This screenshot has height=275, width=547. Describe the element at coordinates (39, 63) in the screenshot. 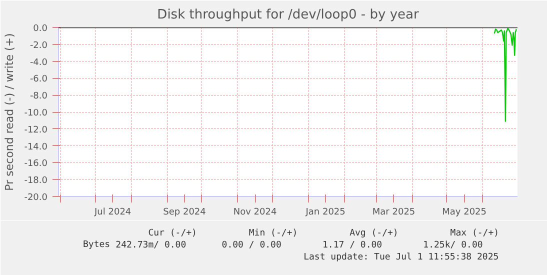

I see `y-tick-label: -4.0` at that location.